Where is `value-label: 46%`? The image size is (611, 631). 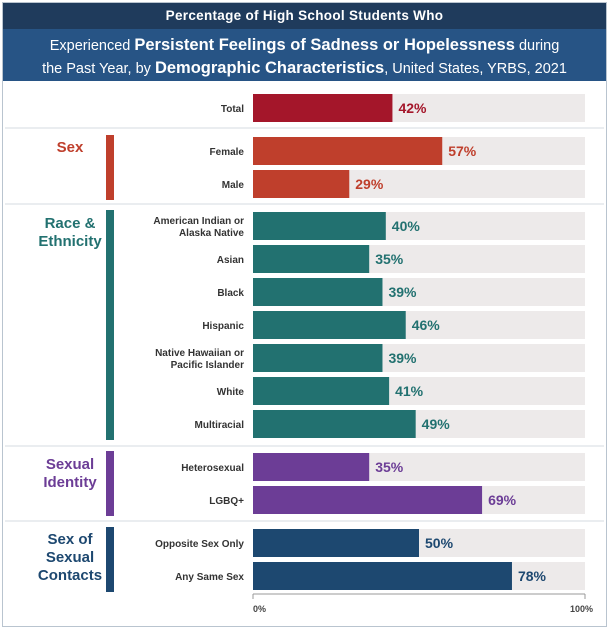 value-label: 46% is located at coordinates (426, 325).